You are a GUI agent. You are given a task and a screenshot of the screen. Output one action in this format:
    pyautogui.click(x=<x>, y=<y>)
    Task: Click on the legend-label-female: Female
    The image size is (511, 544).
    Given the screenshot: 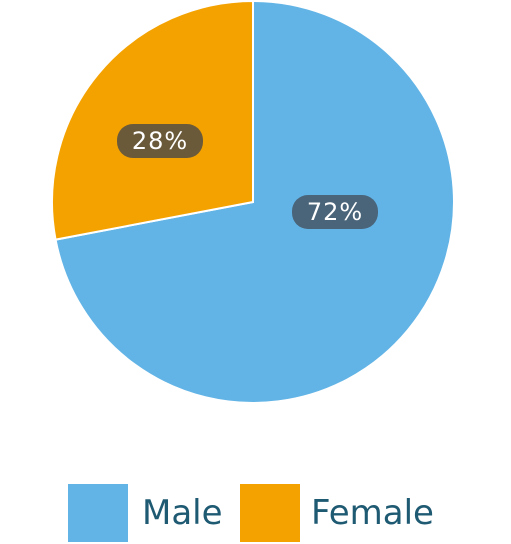 What is the action you would take?
    pyautogui.click(x=372, y=513)
    